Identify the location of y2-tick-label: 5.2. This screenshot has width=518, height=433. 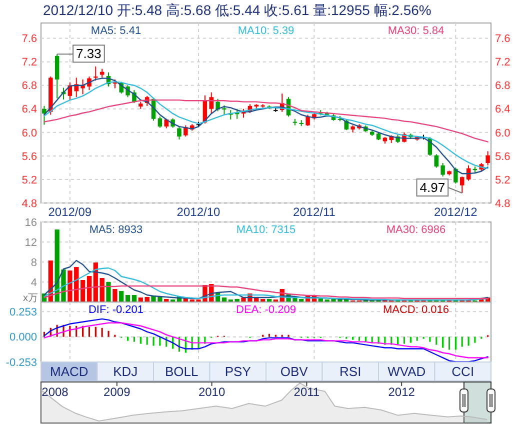
(502, 180).